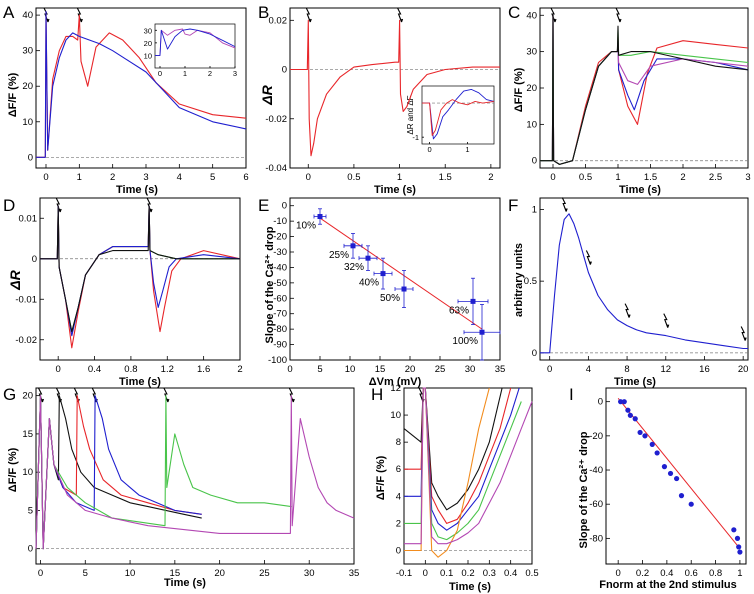 The height and width of the screenshot is (594, 754). What do you see at coordinates (280, 221) in the screenshot?
I see `panel-e-ytick-label: -10` at bounding box center [280, 221].